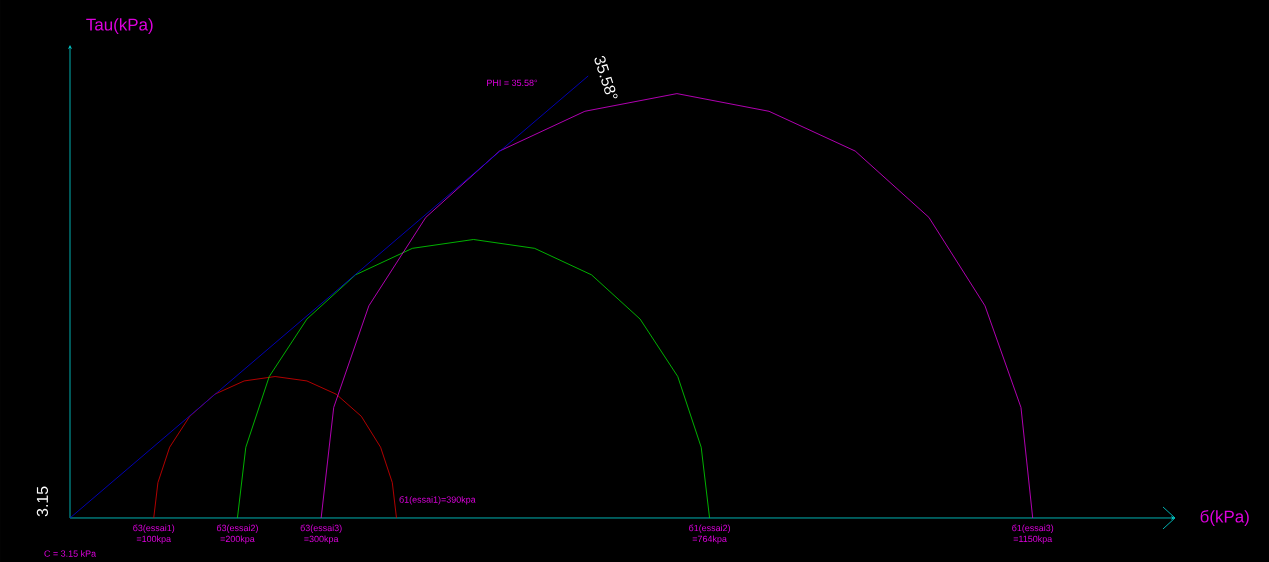  What do you see at coordinates (710, 528) in the screenshot?
I see `annotation: б1(essai2)` at bounding box center [710, 528].